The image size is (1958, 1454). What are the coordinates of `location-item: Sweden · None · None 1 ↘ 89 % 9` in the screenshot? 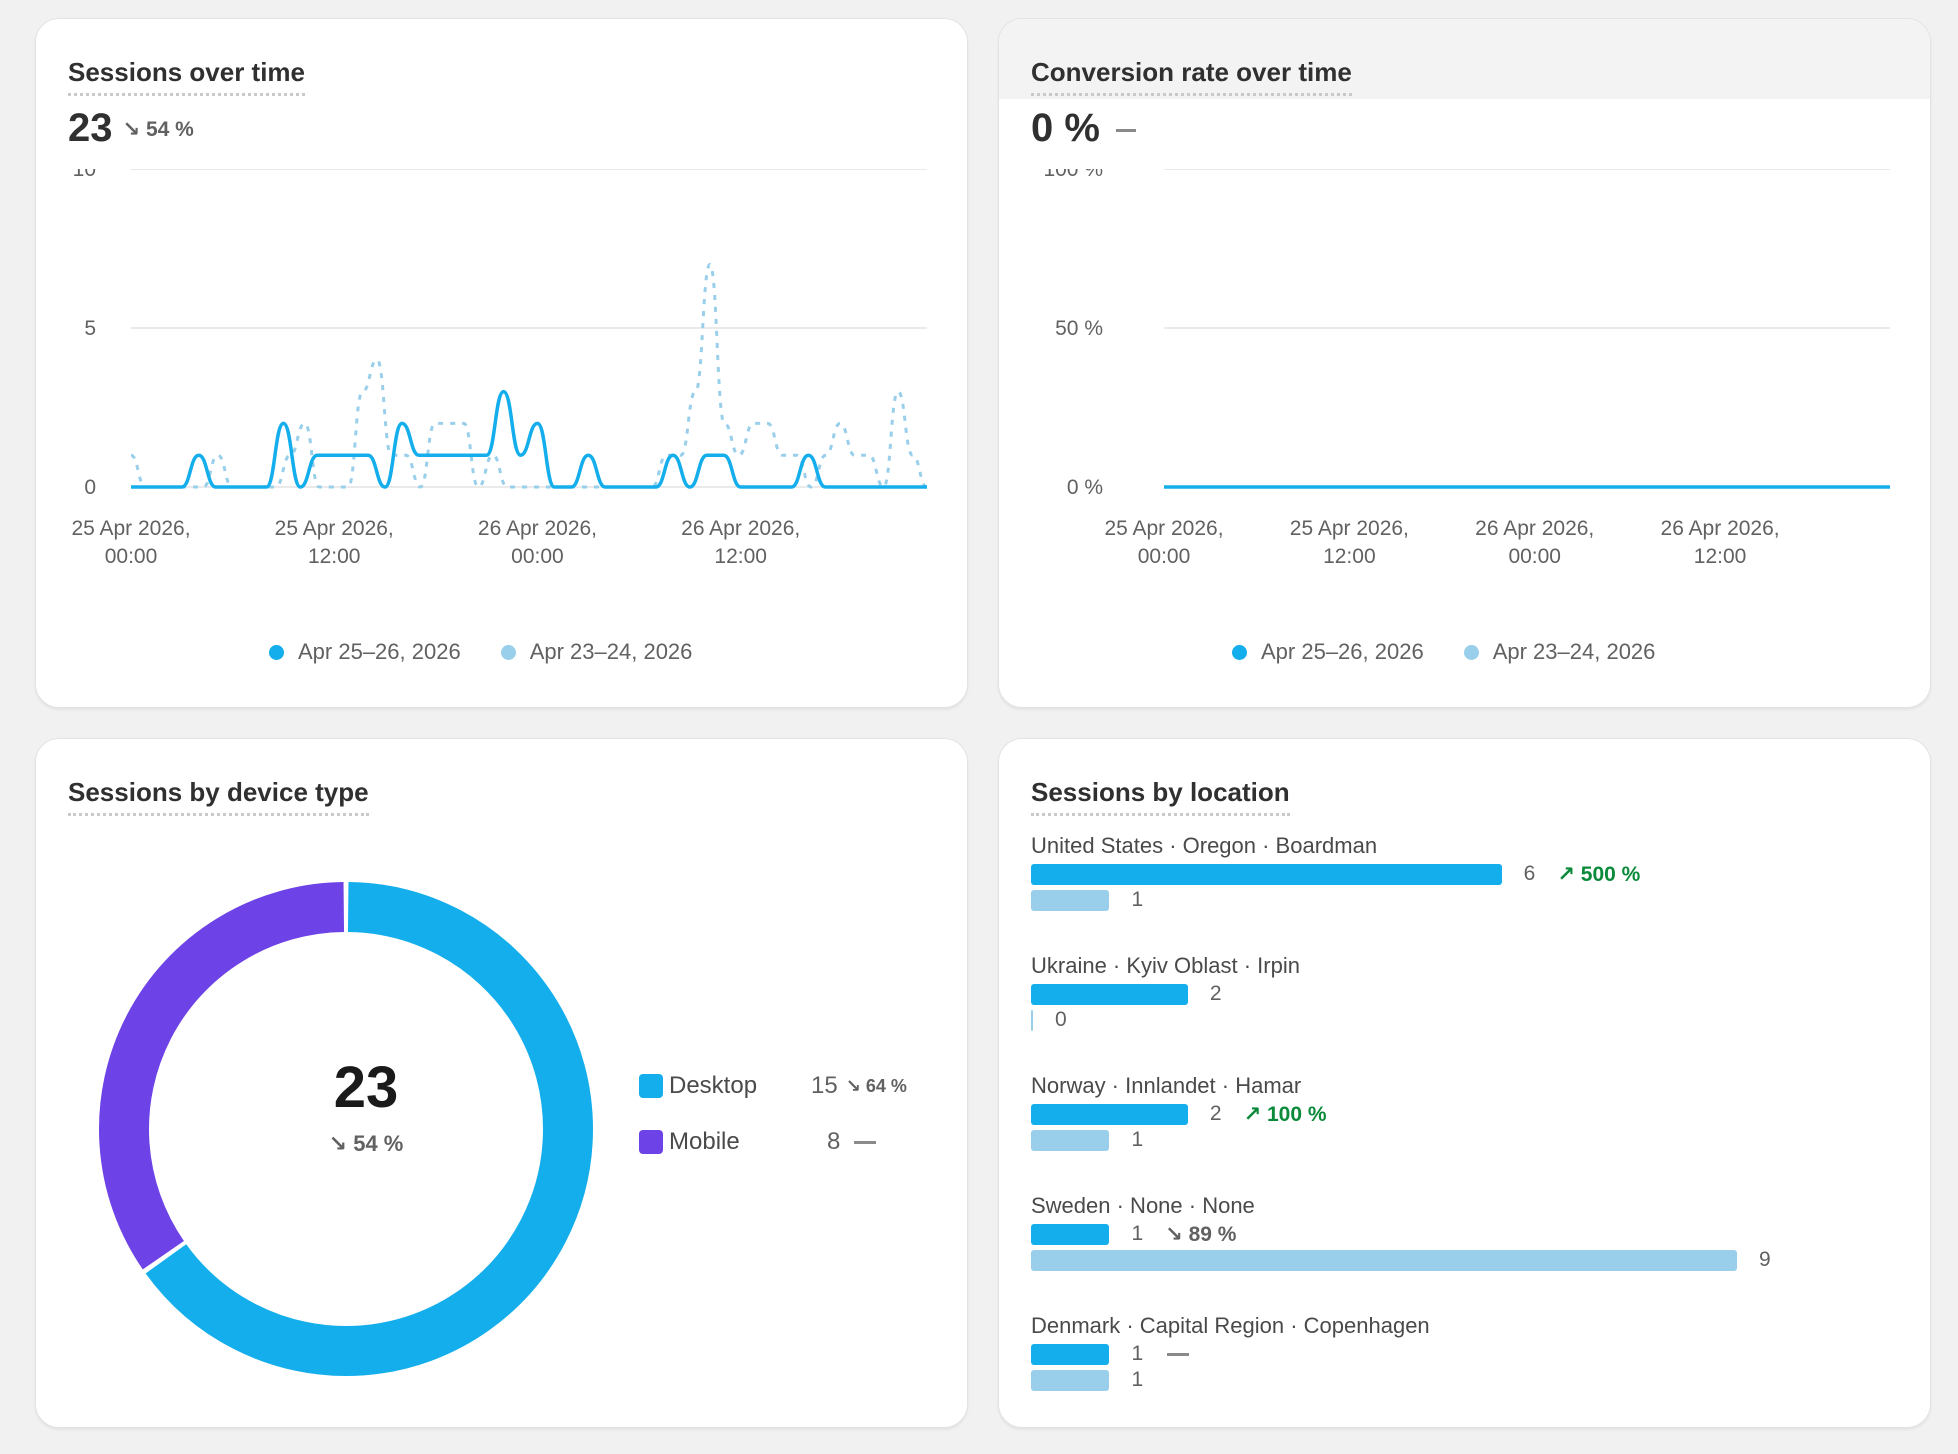 It's located at (1471, 1232).